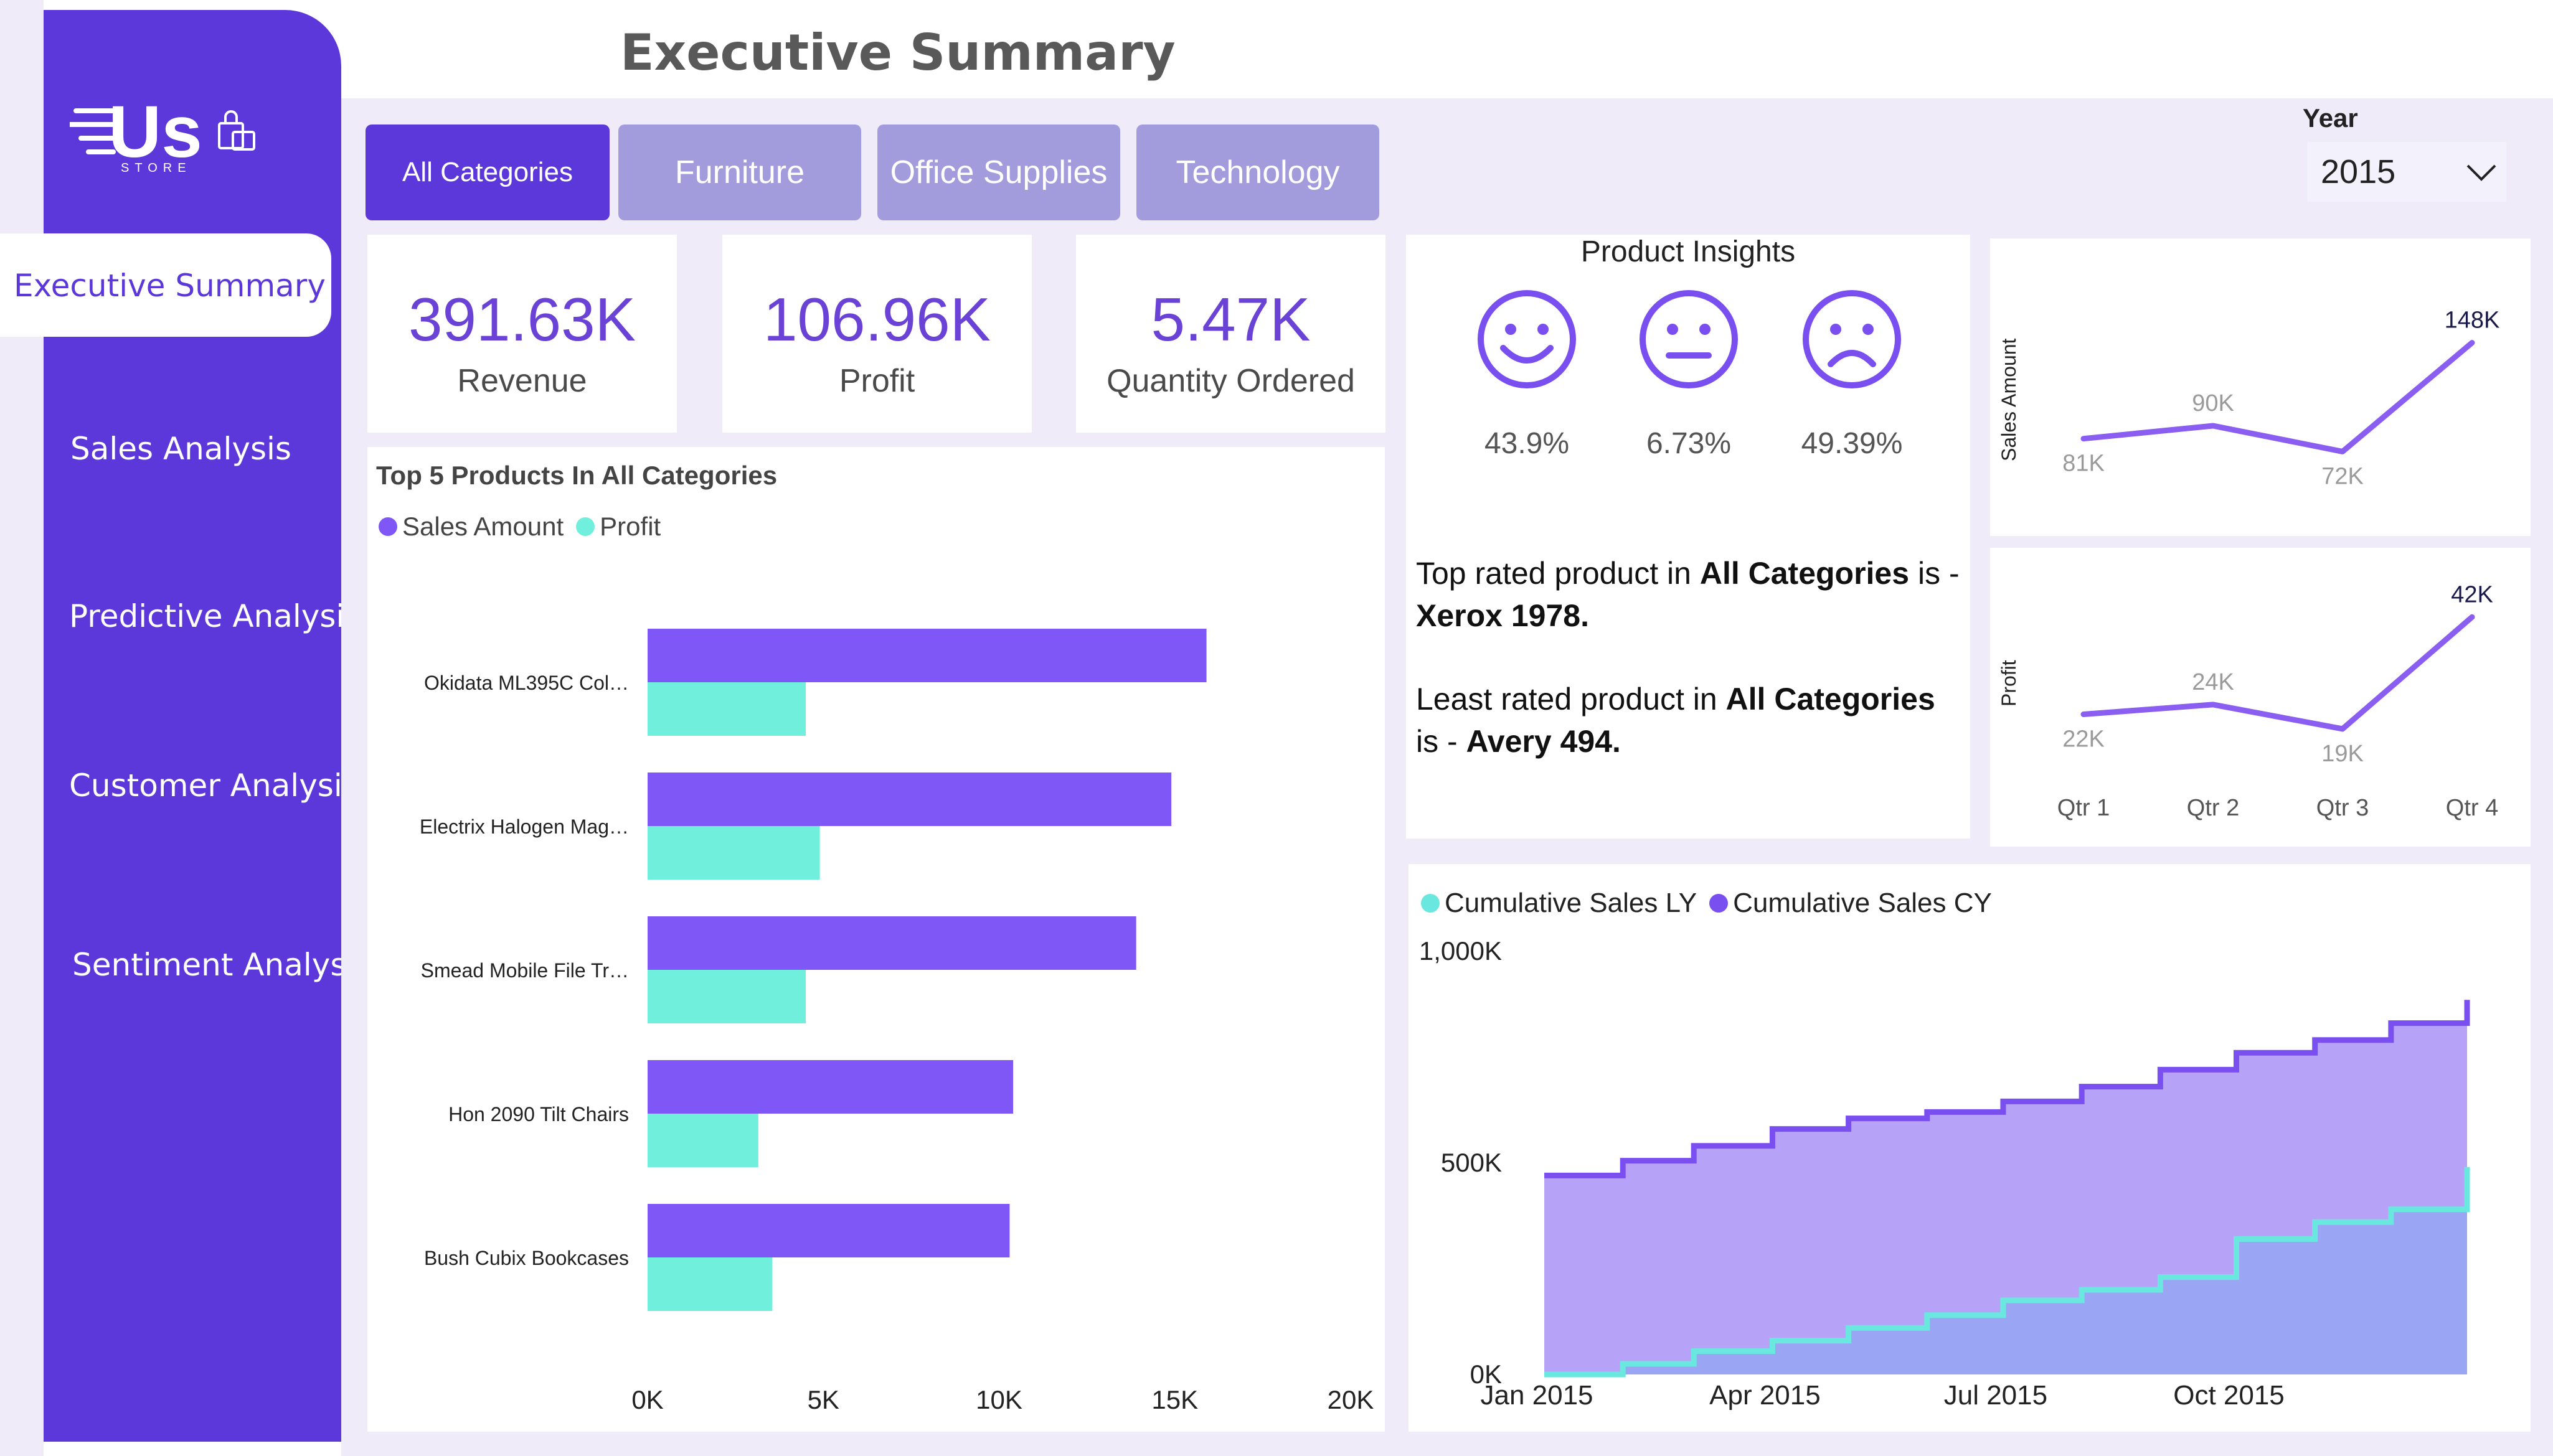 Image resolution: width=2553 pixels, height=1456 pixels. I want to click on logo-graphic: Us STORE, so click(161, 133).